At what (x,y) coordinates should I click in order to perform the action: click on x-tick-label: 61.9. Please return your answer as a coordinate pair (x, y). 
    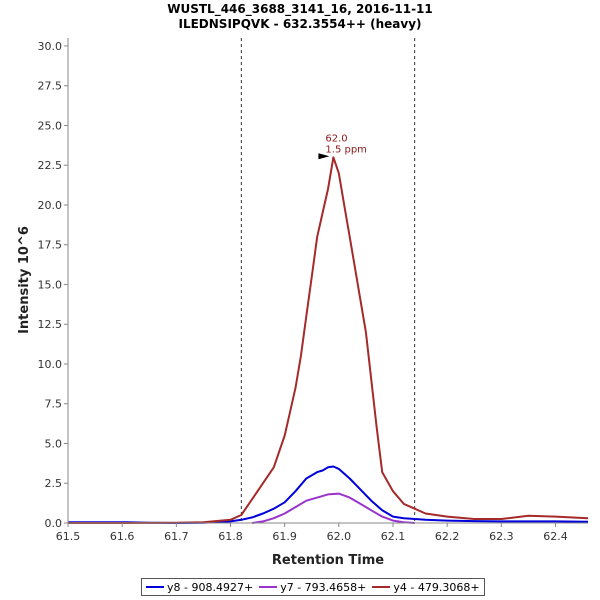
    Looking at the image, I should click on (284, 536).